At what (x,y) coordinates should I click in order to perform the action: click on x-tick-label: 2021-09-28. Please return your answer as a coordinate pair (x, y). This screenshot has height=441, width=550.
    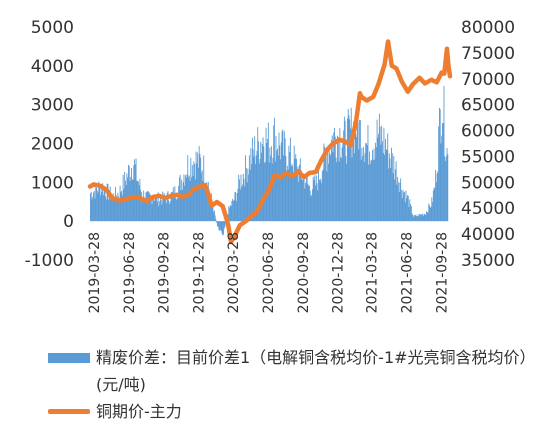
    Looking at the image, I should click on (443, 272).